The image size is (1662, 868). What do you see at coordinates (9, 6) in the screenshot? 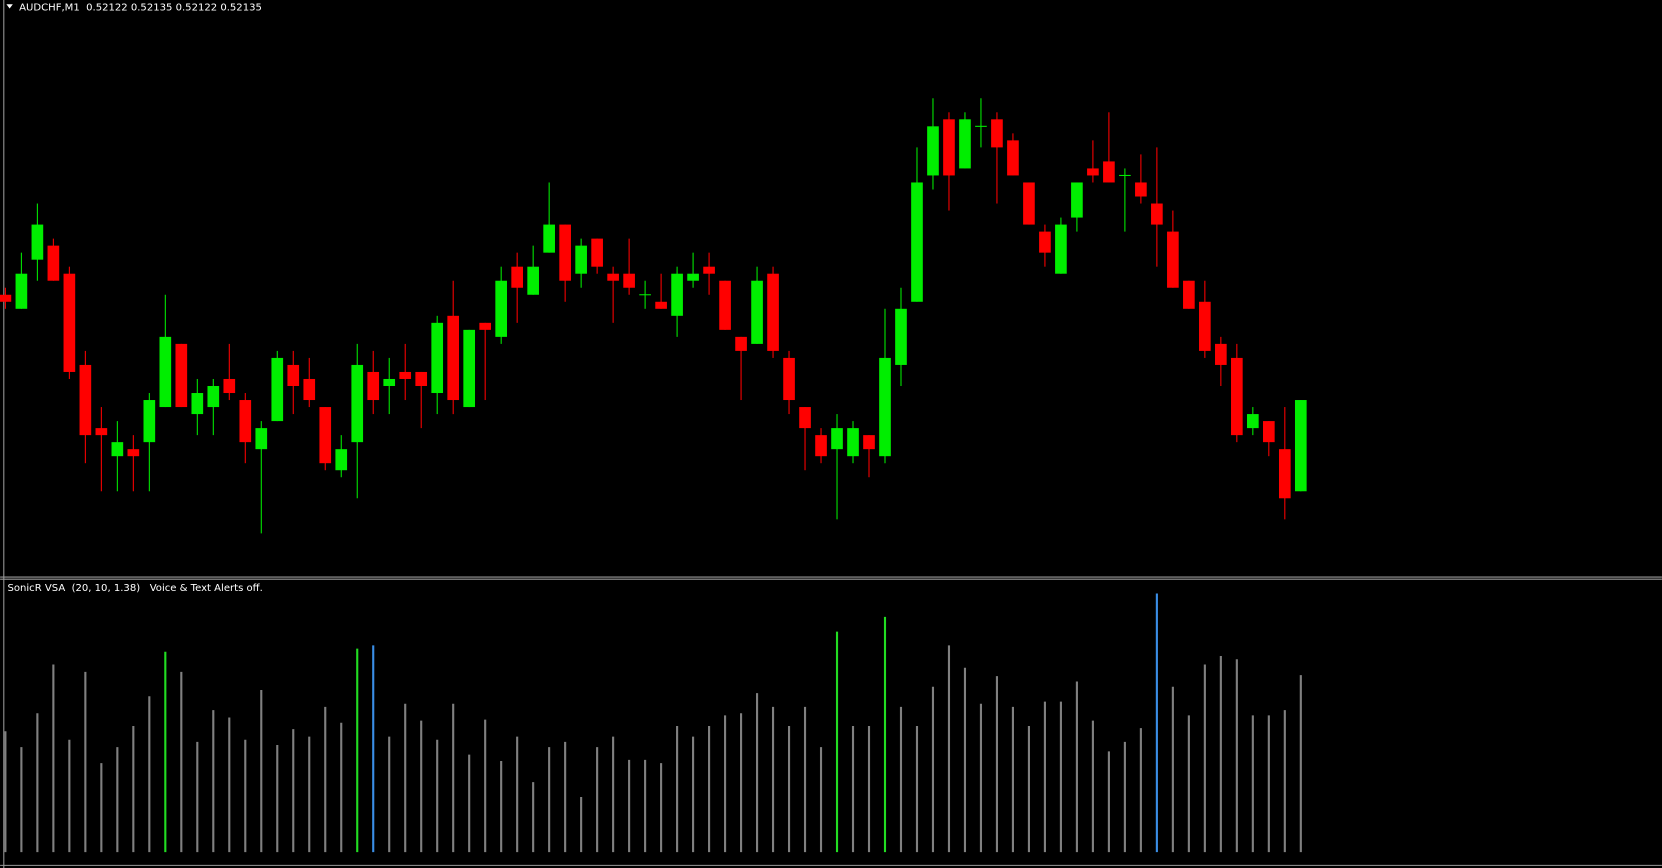
I see `menu-arrow` at bounding box center [9, 6].